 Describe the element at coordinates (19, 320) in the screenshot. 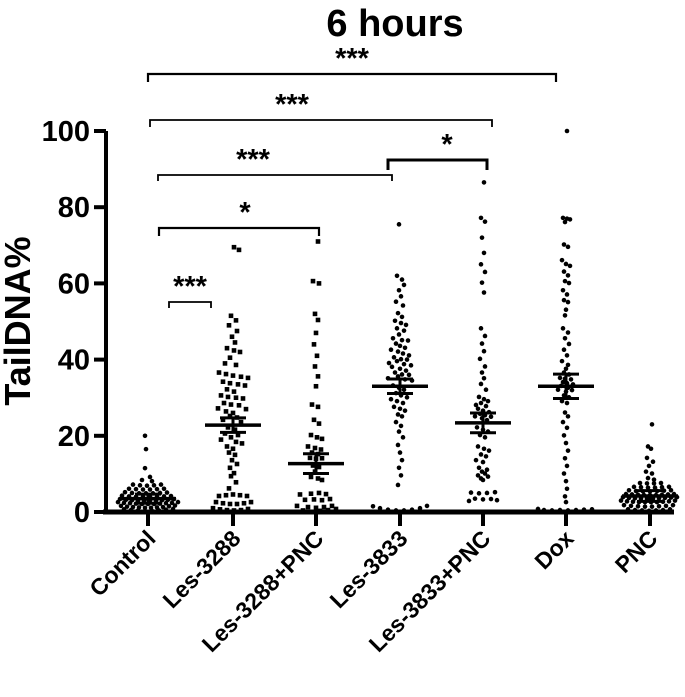

I see `y-axis-label: TailDNA%` at that location.